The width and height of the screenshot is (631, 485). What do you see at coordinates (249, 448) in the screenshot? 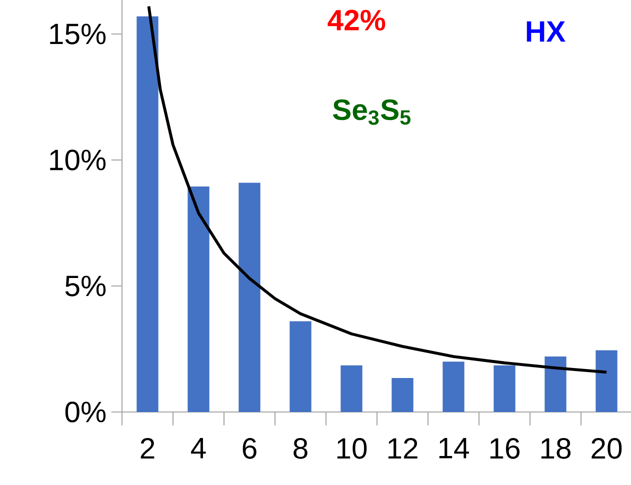
I see `x-tick-label: 6` at bounding box center [249, 448].